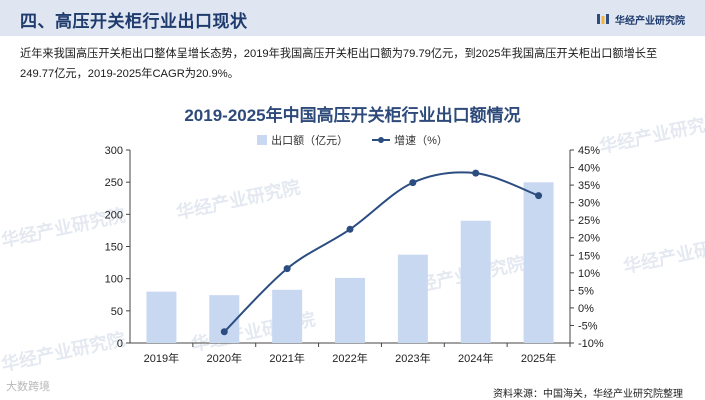 The height and width of the screenshot is (400, 705). I want to click on x-tick-label: 2025年, so click(538, 358).